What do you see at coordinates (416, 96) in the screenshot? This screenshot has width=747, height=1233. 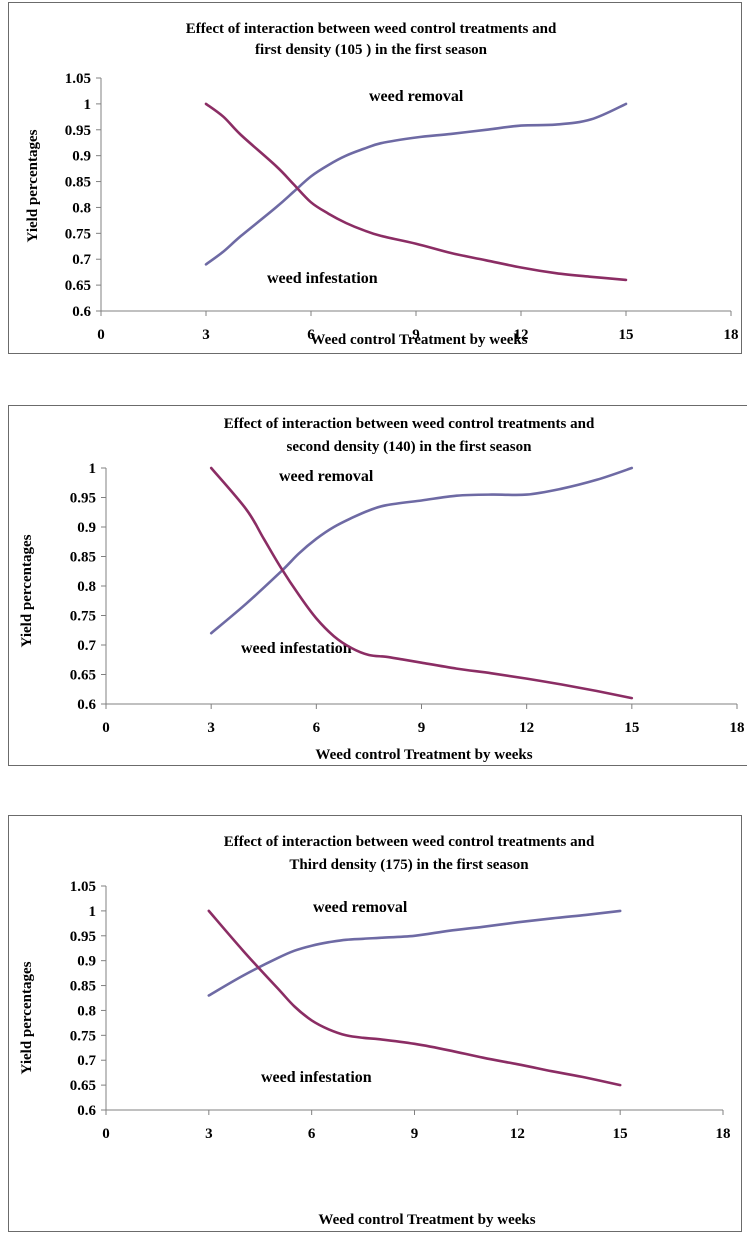 I see `chart-1-annotation-weed-removal: weed removal` at bounding box center [416, 96].